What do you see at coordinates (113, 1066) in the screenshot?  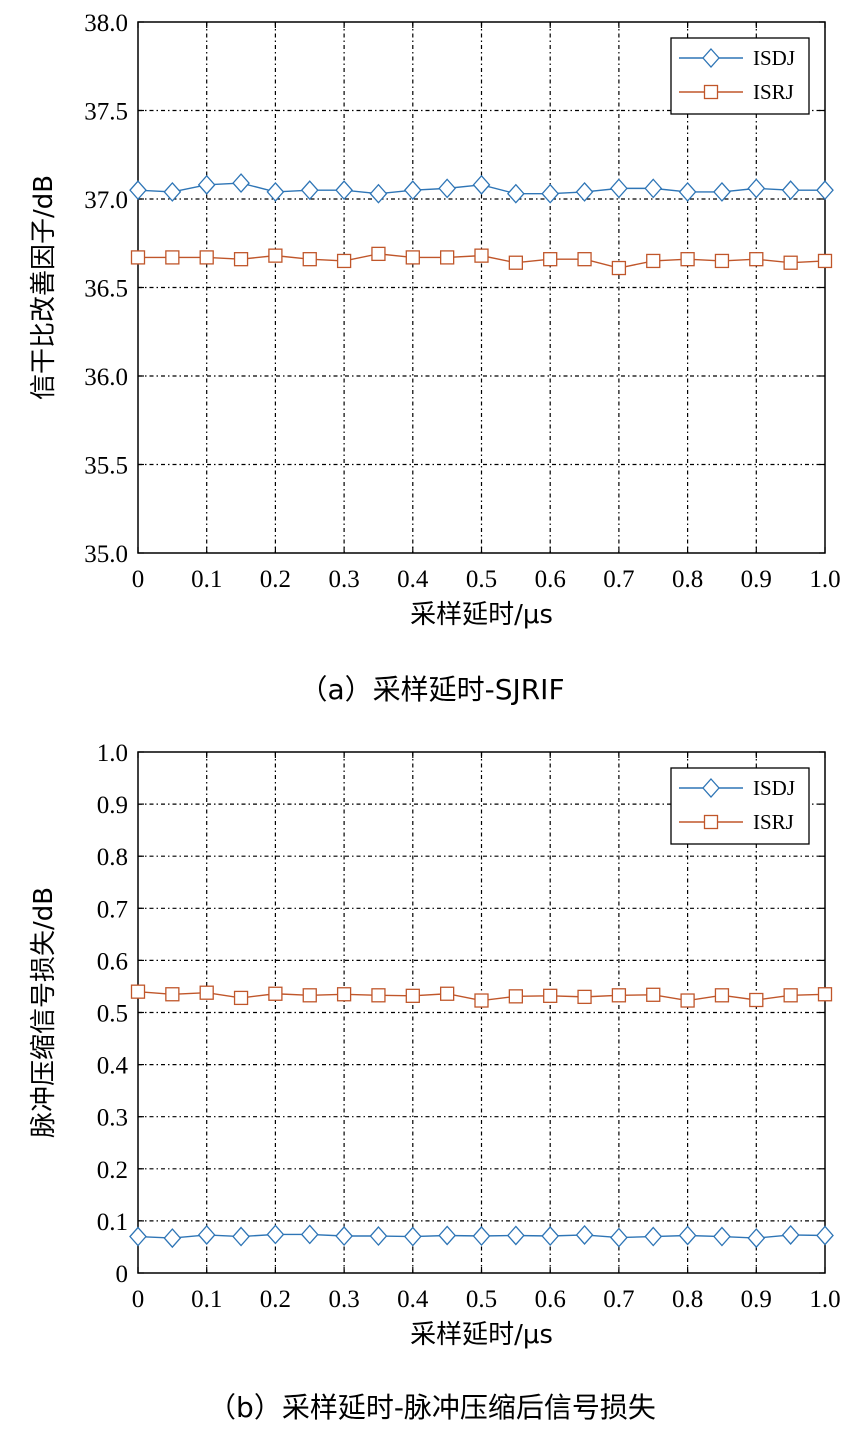 I see `y-tick-label: 0.4` at bounding box center [113, 1066].